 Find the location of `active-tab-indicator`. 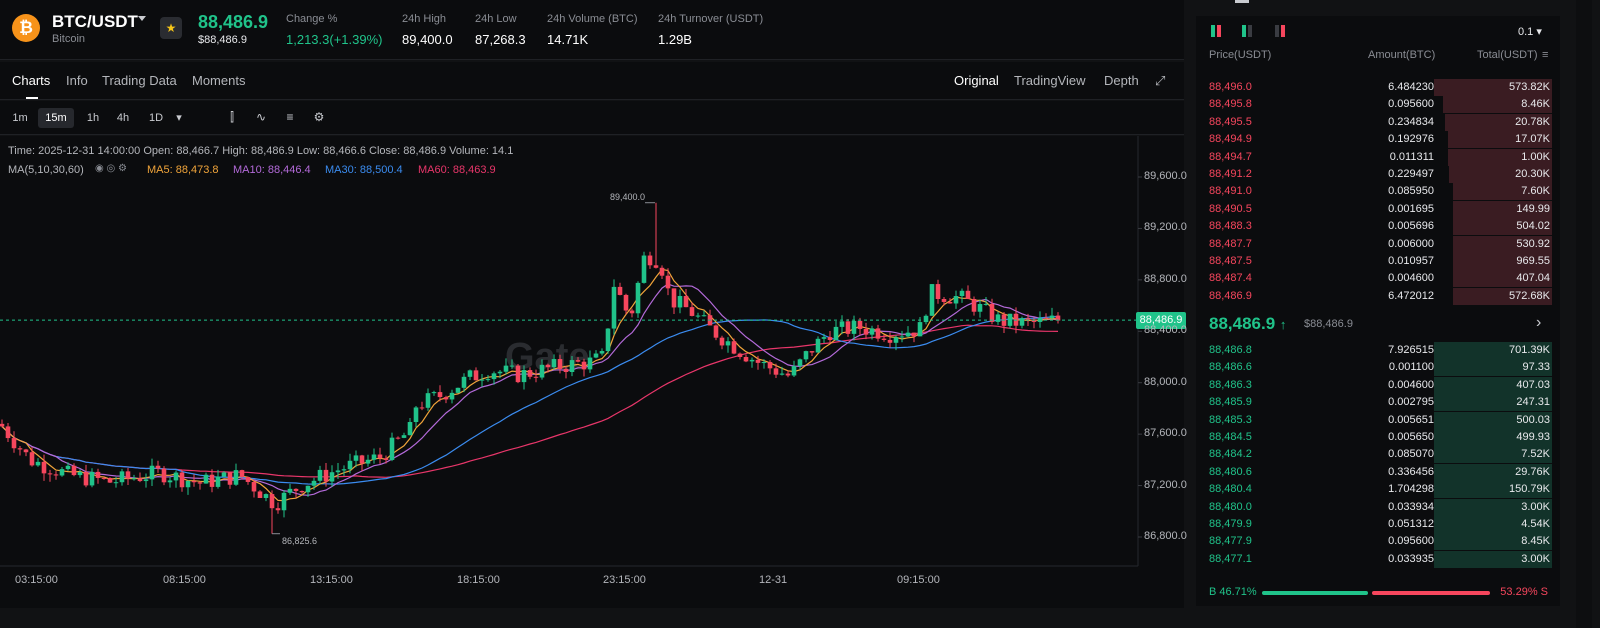

active-tab-indicator is located at coordinates (32, 98).